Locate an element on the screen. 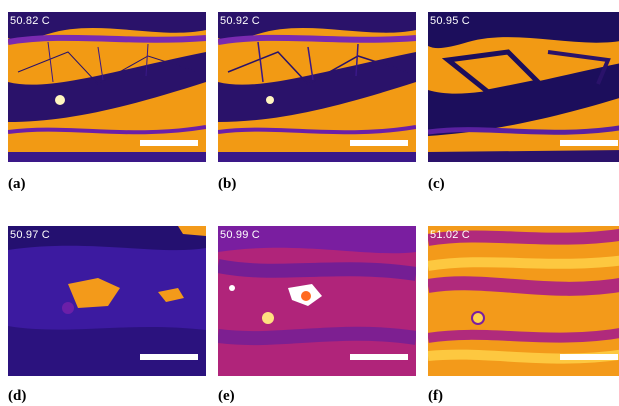 This screenshot has width=619, height=406. thermal-image-a-graphic is located at coordinates (107, 87).